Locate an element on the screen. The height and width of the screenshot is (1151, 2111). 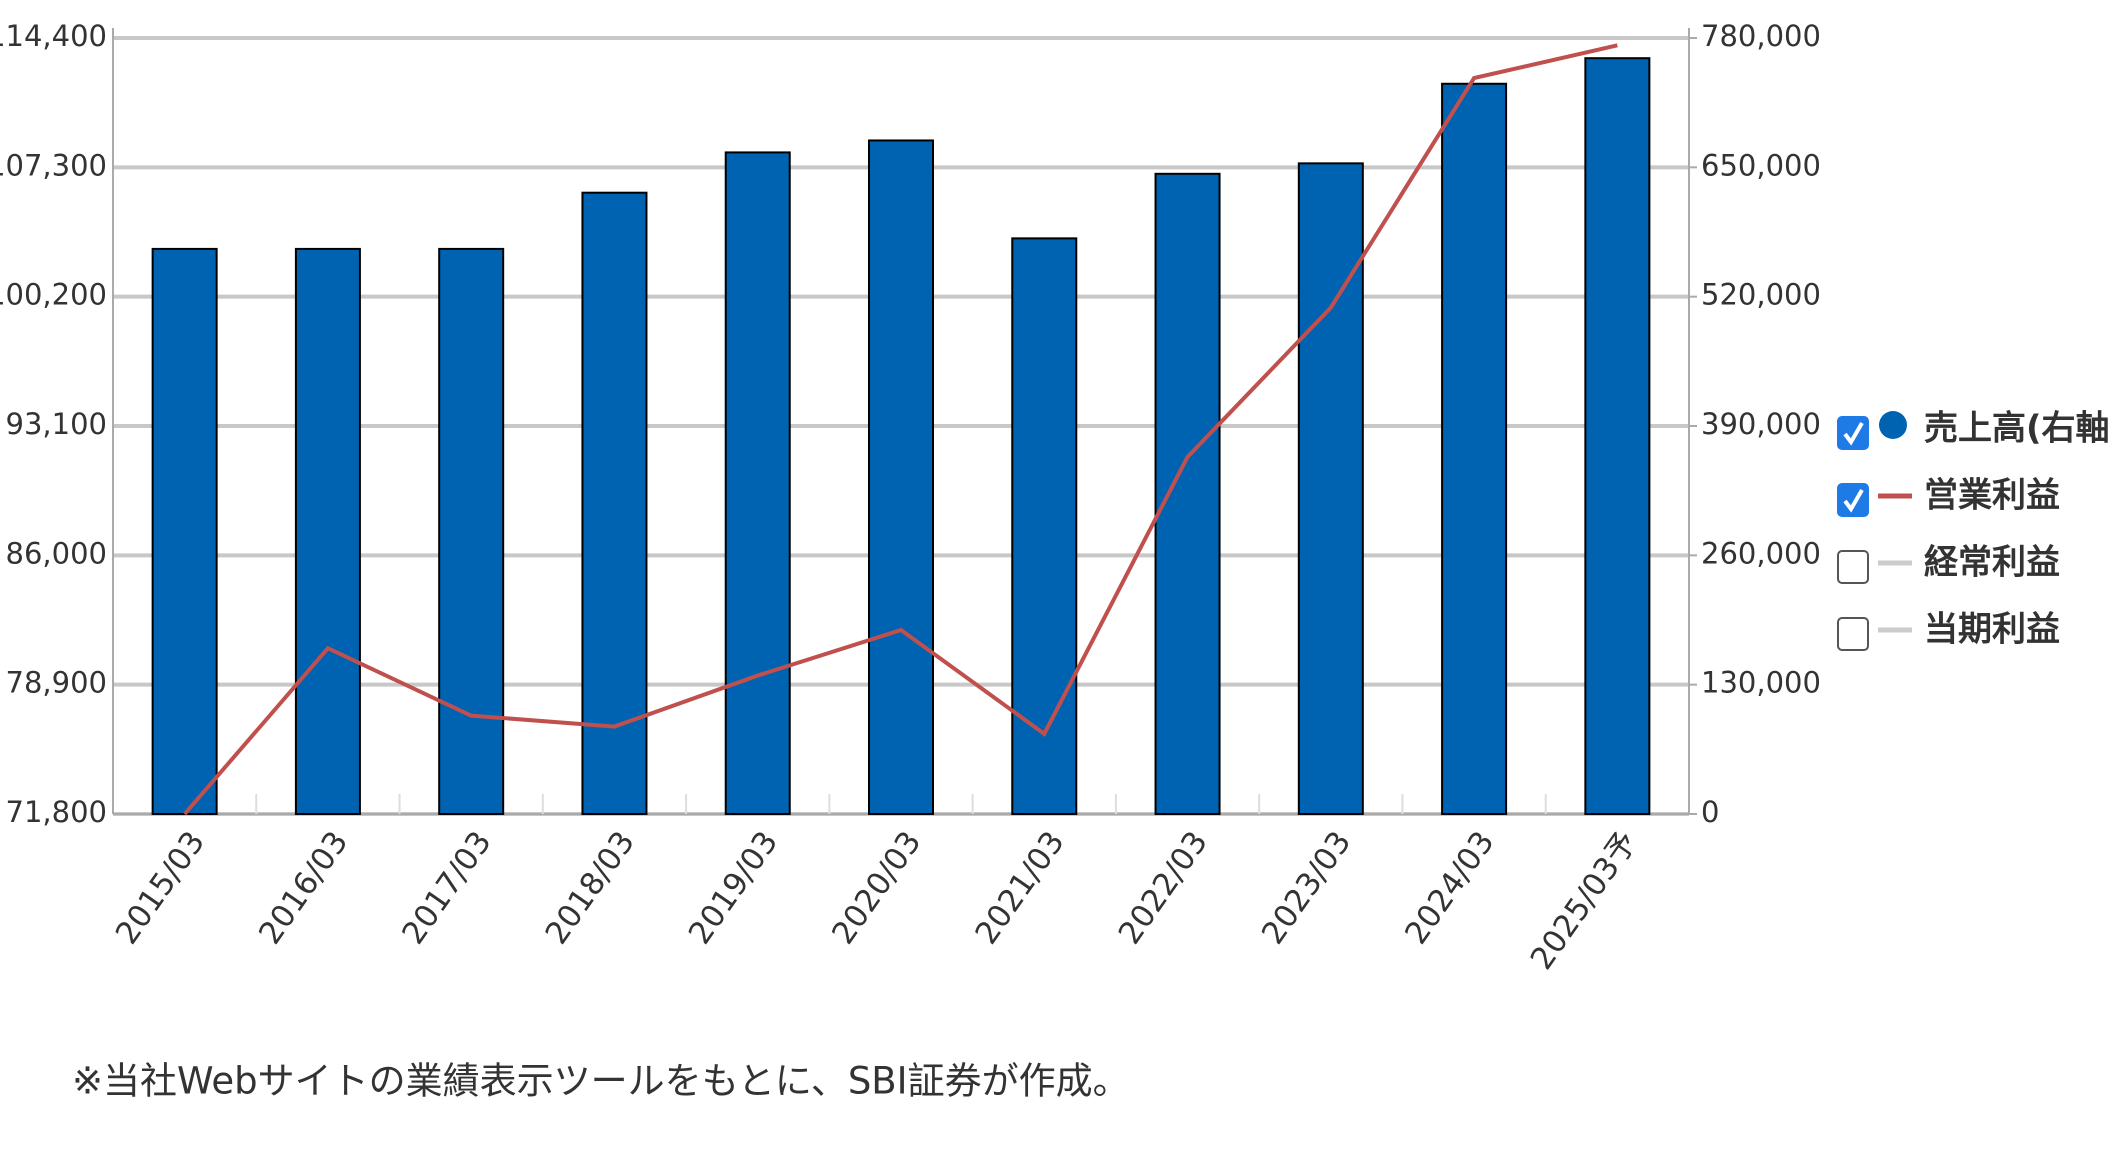
x-tick-label: 2021/03 is located at coordinates (1019, 888).